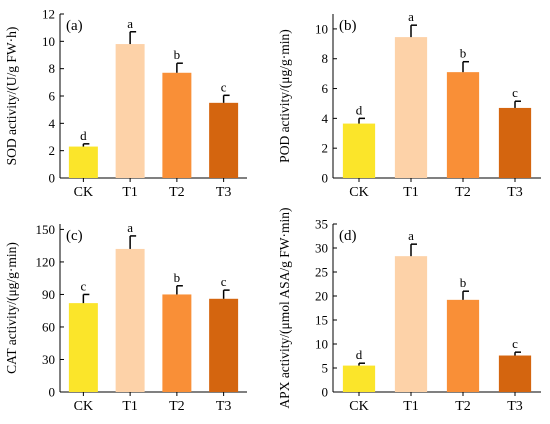 This screenshot has width=550, height=424. Describe the element at coordinates (74, 236) in the screenshot. I see `panel-label: (c)` at that location.